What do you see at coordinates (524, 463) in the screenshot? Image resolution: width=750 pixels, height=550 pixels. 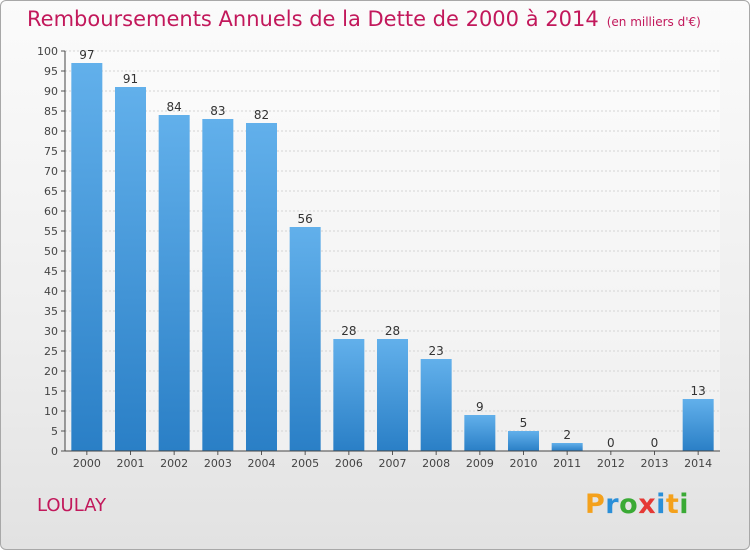 I see `x-tick-label: 2010` at bounding box center [524, 463].